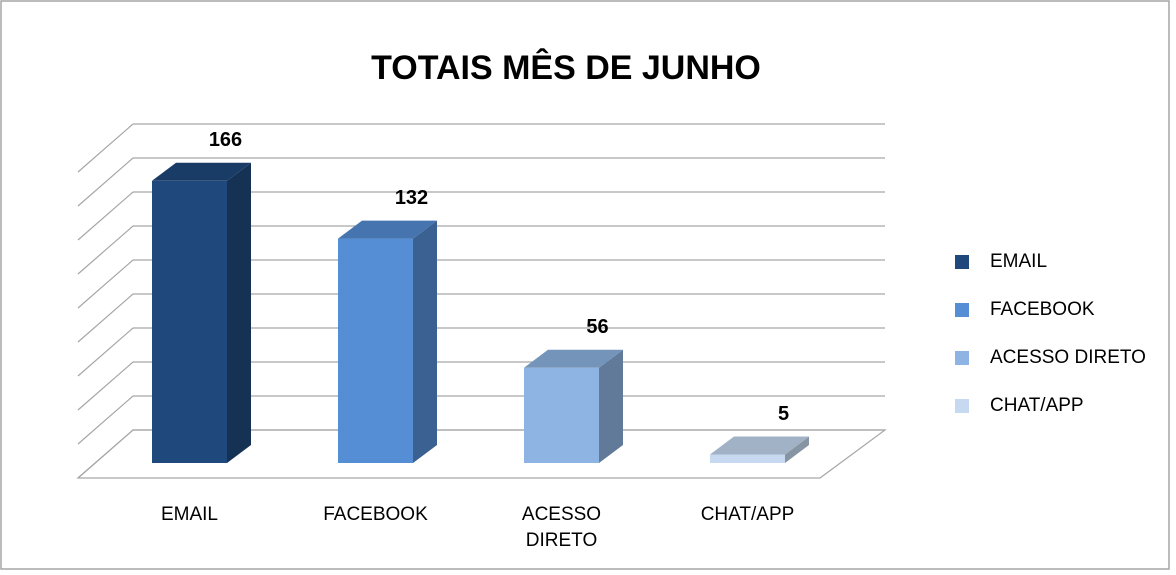 Image resolution: width=1176 pixels, height=575 pixels. I want to click on legend-label: EMAIL, so click(1018, 261).